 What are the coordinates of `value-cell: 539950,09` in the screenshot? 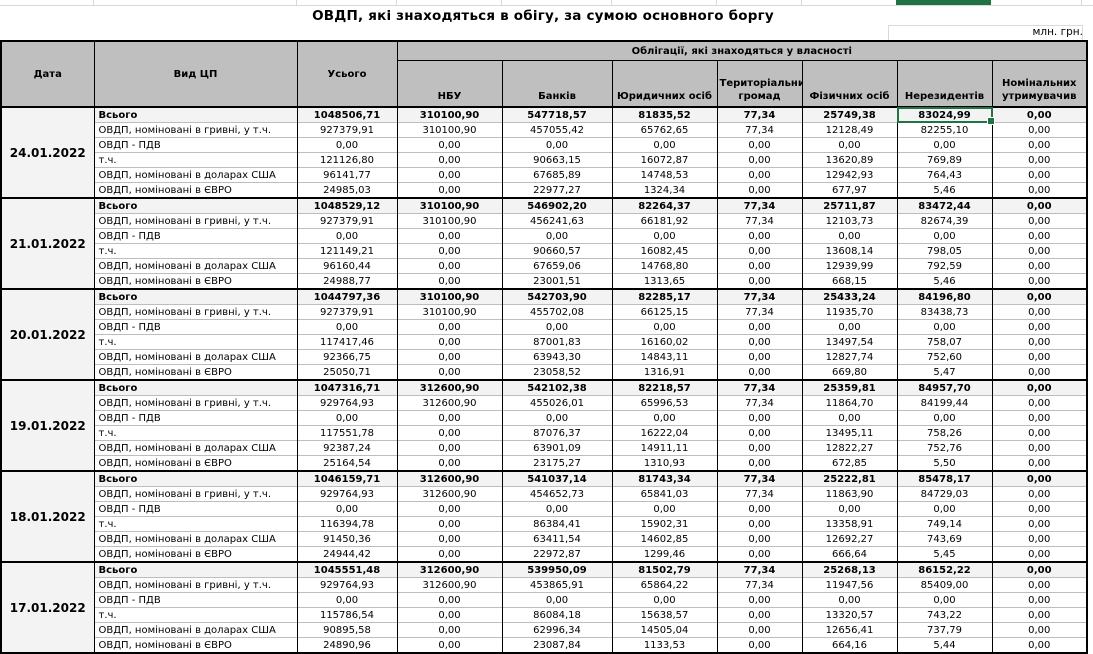 It's located at (557, 569).